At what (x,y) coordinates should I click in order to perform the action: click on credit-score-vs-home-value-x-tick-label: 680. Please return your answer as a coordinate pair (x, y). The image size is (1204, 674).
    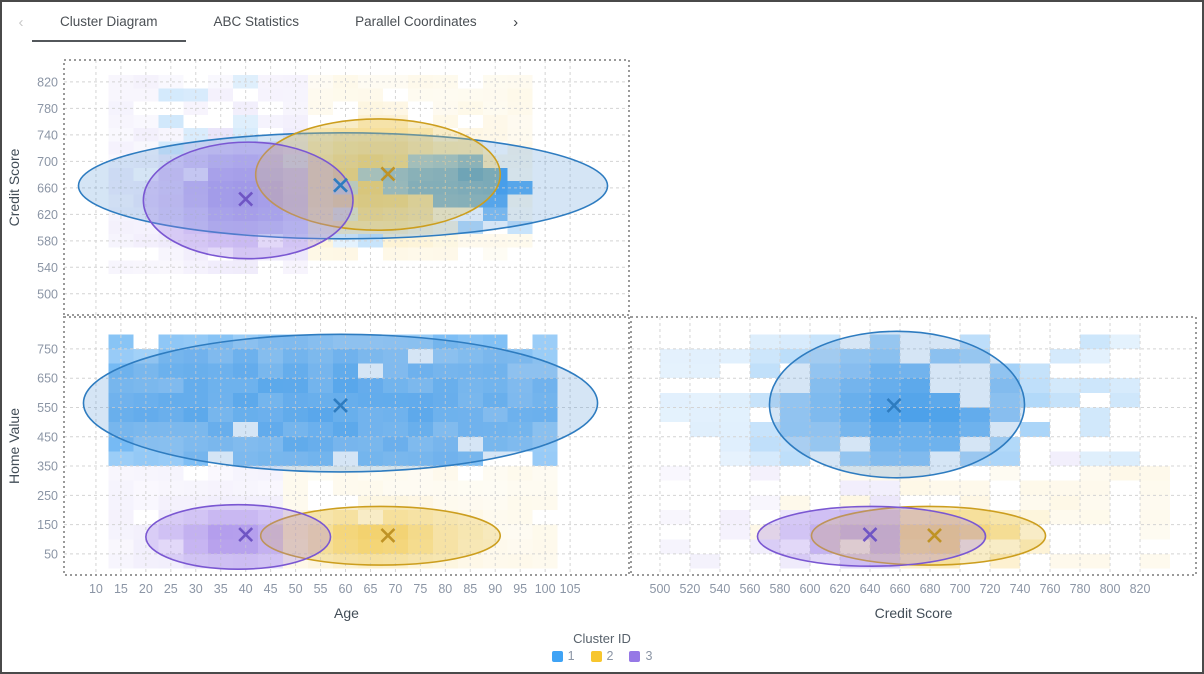
    Looking at the image, I should click on (930, 589).